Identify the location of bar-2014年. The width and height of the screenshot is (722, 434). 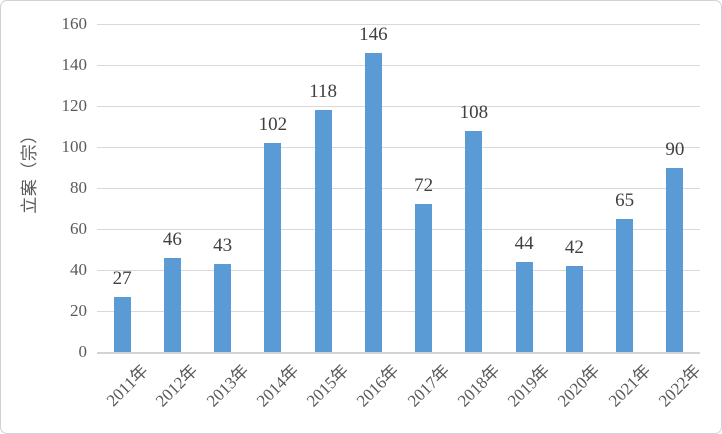
(273, 247).